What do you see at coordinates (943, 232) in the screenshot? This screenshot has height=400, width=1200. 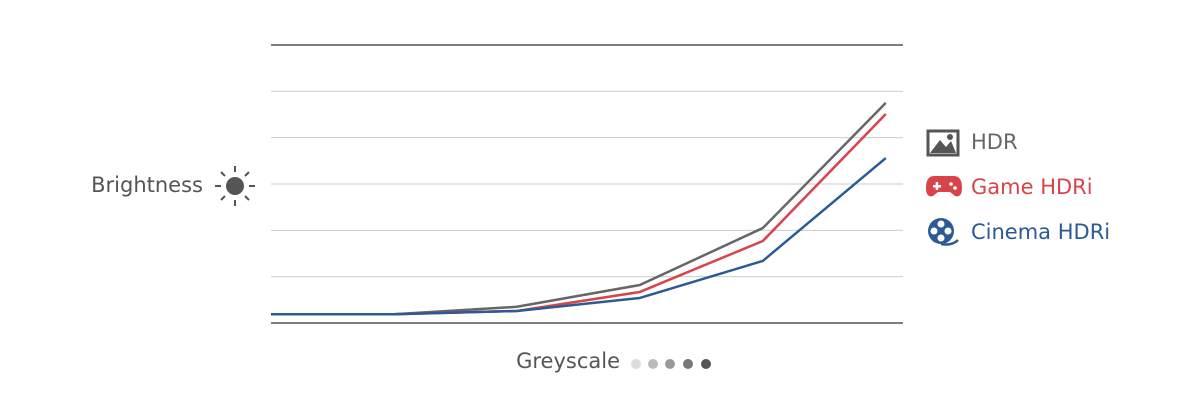 I see `cinema-icon` at bounding box center [943, 232].